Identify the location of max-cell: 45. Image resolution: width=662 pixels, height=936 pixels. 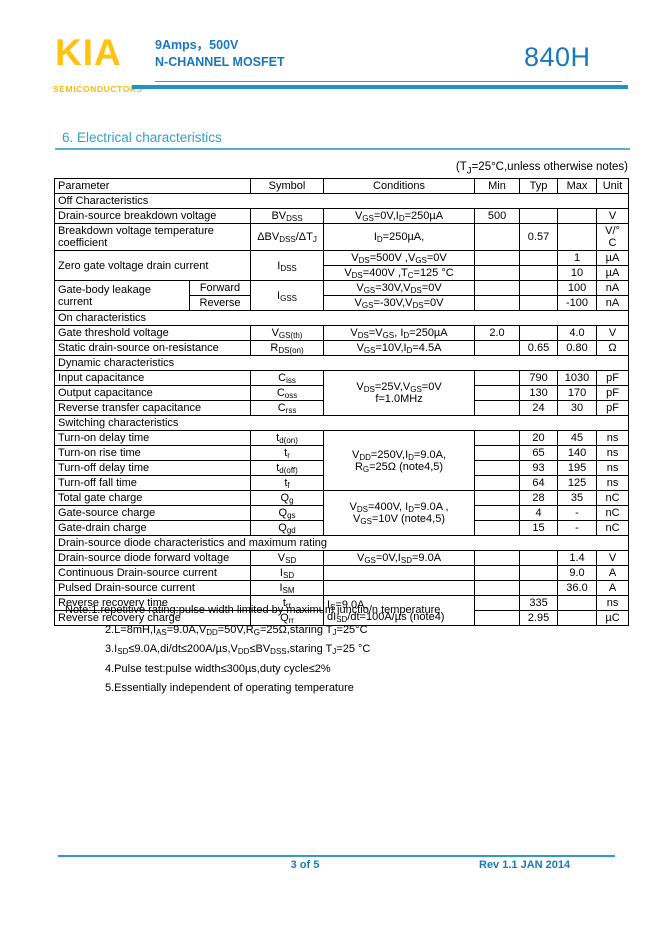
(577, 438).